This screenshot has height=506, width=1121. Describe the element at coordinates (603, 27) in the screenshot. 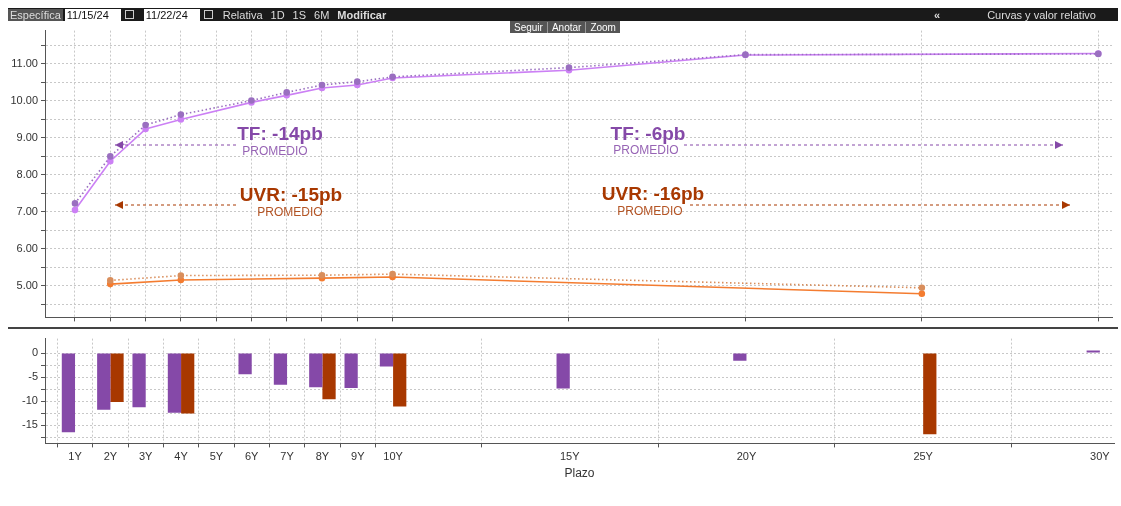

I see `annotation: Zoom` at that location.